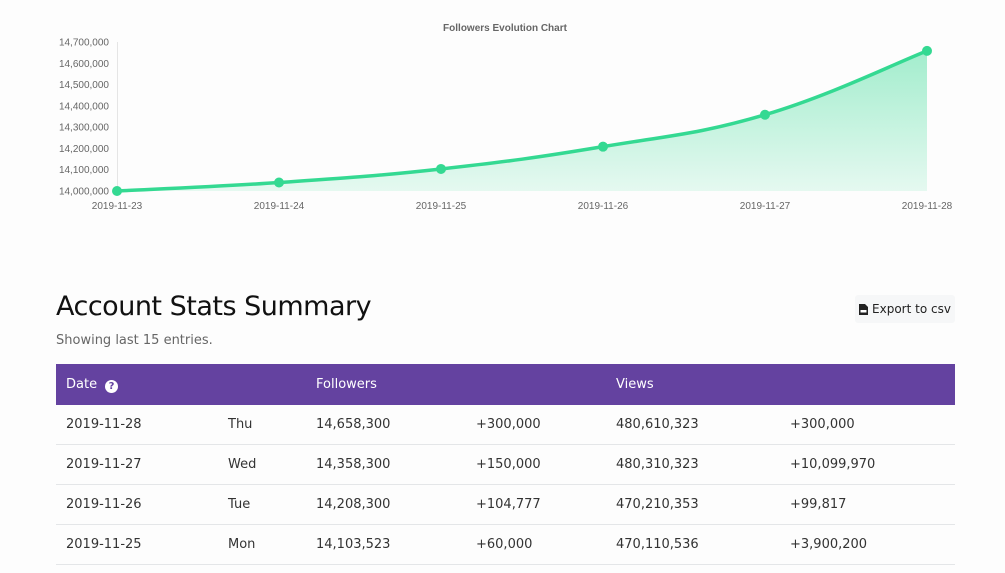  What do you see at coordinates (911, 309) in the screenshot?
I see `export-csv-label: Export to csv` at bounding box center [911, 309].